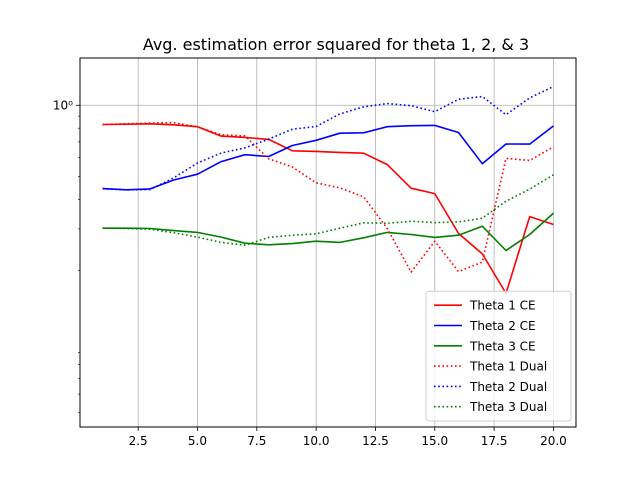 Image resolution: width=640 pixels, height=480 pixels. Describe the element at coordinates (494, 441) in the screenshot. I see `x-tick-label: 17.5` at that location.